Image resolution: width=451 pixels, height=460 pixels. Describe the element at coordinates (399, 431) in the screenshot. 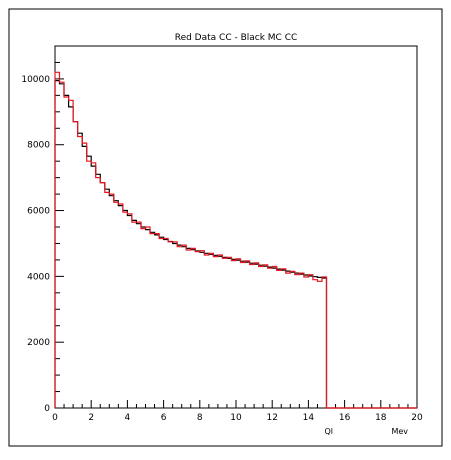

I see `x-axis-unit: Mev` at that location.